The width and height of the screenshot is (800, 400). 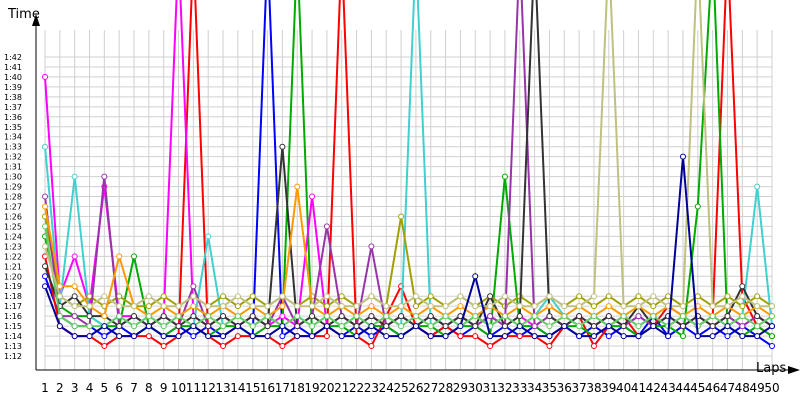 What do you see at coordinates (504, 388) in the screenshot?
I see `x-tick-label: 32` at bounding box center [504, 388].